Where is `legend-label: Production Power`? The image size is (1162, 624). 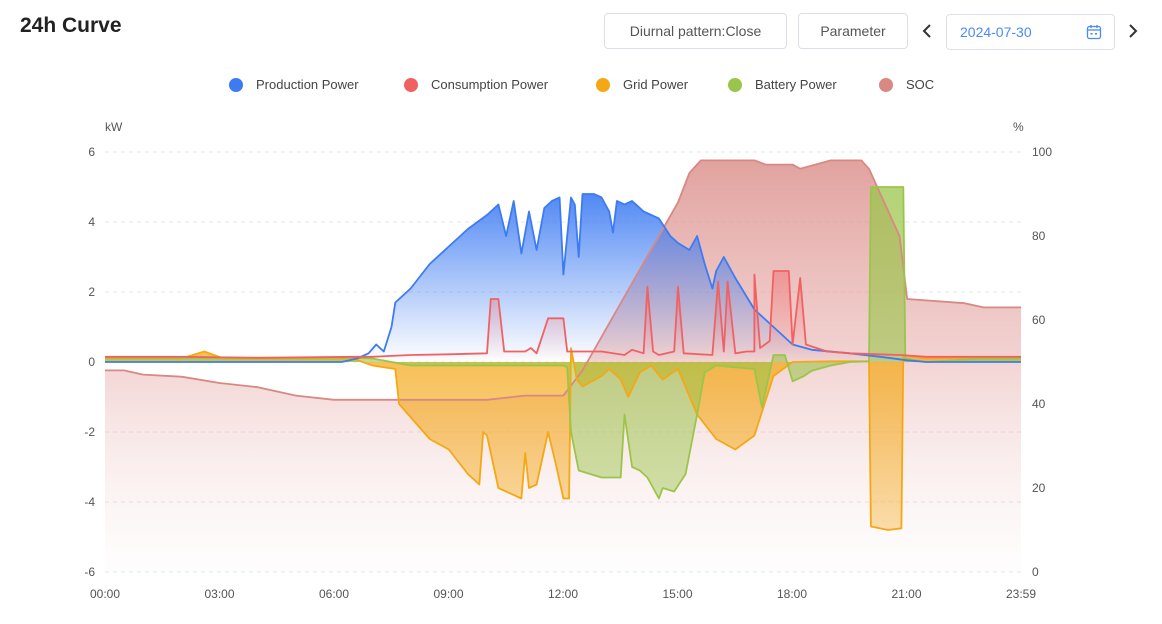
legend-label: Production Power is located at coordinates (307, 84).